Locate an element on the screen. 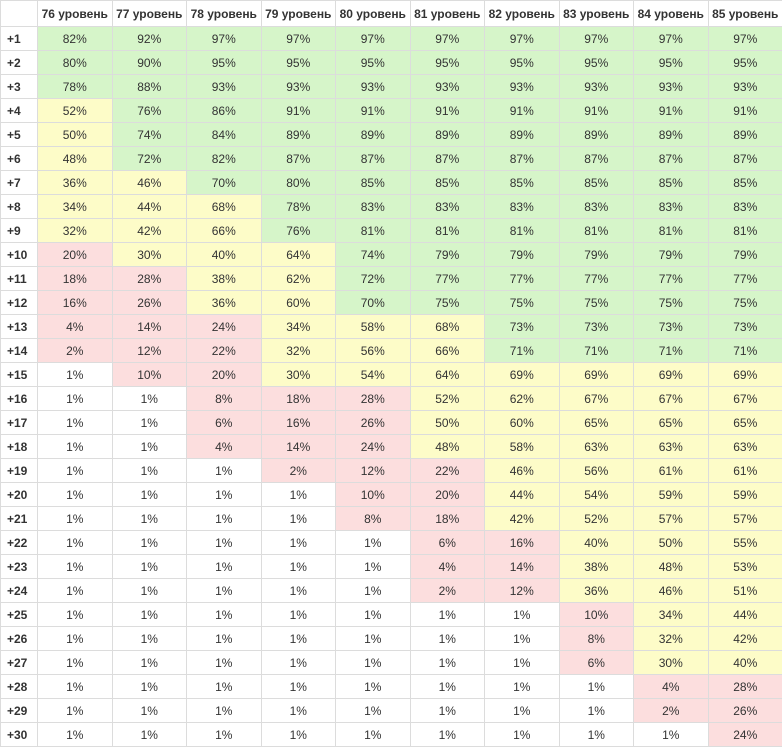  row-header: +12 is located at coordinates (19, 302).